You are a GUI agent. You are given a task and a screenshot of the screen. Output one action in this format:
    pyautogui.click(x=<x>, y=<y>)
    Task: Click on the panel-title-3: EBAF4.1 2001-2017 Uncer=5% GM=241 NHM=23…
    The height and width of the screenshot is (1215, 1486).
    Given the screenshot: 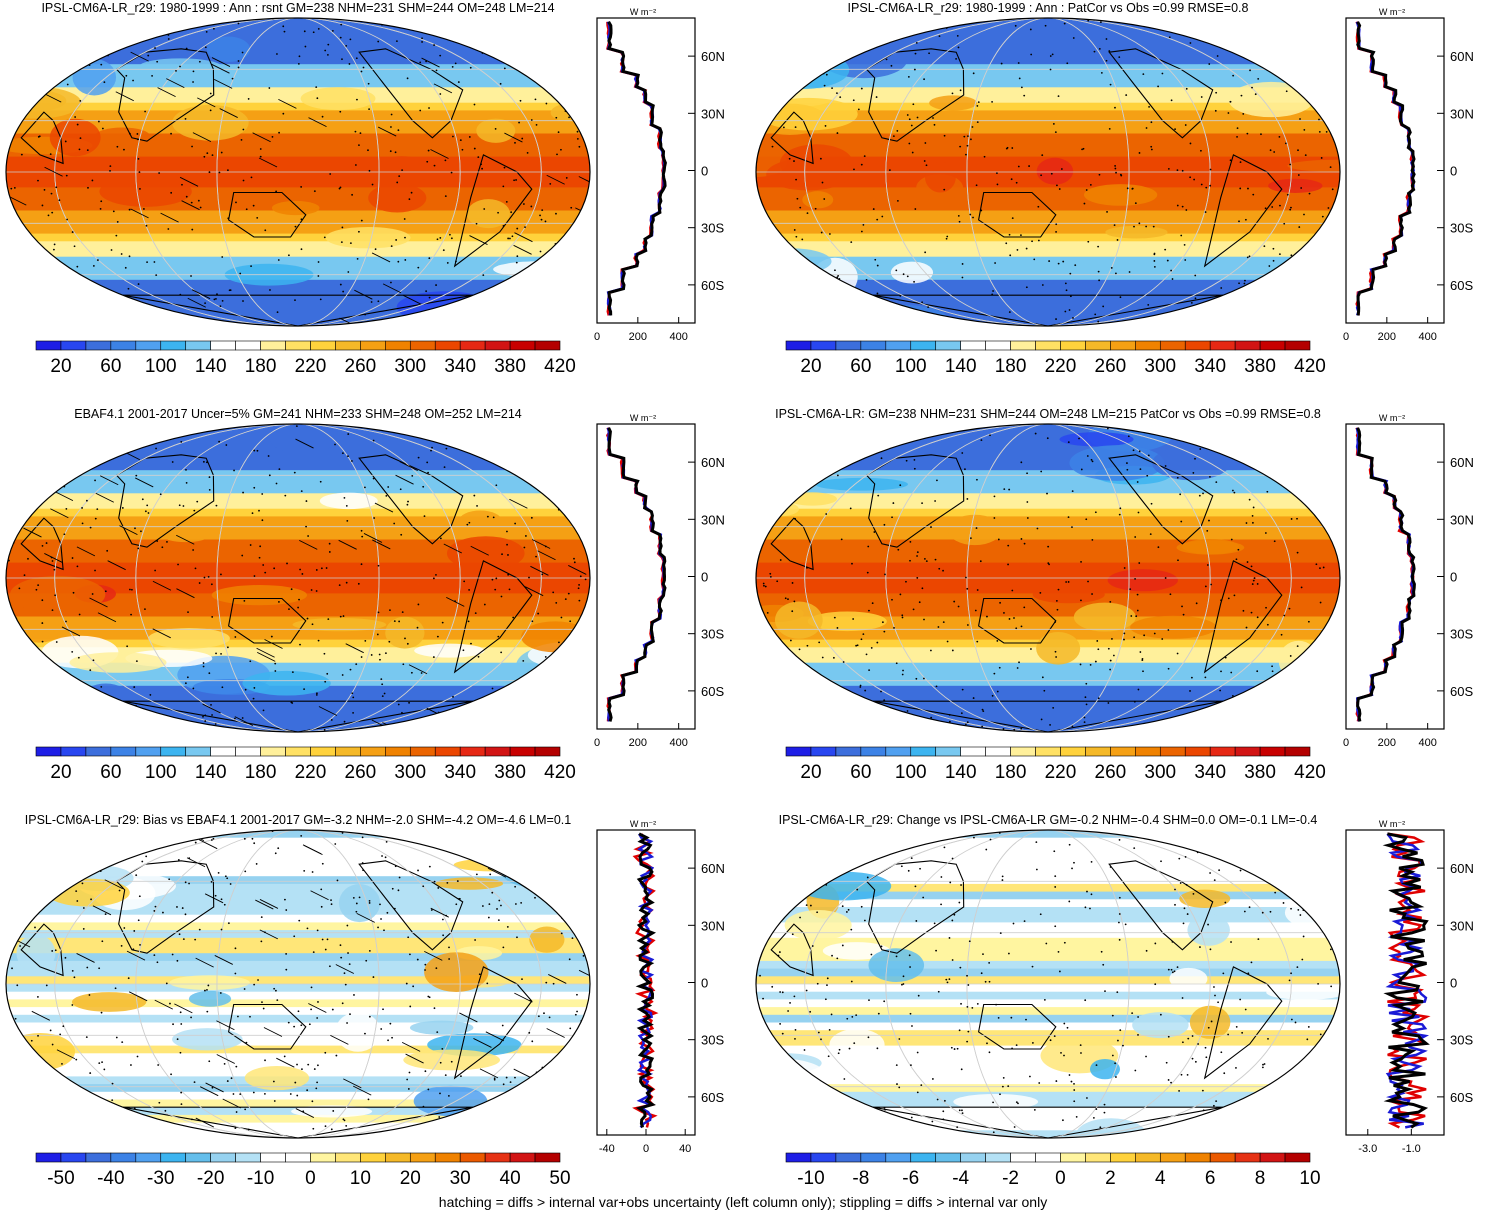 What is the action you would take?
    pyautogui.click(x=298, y=414)
    